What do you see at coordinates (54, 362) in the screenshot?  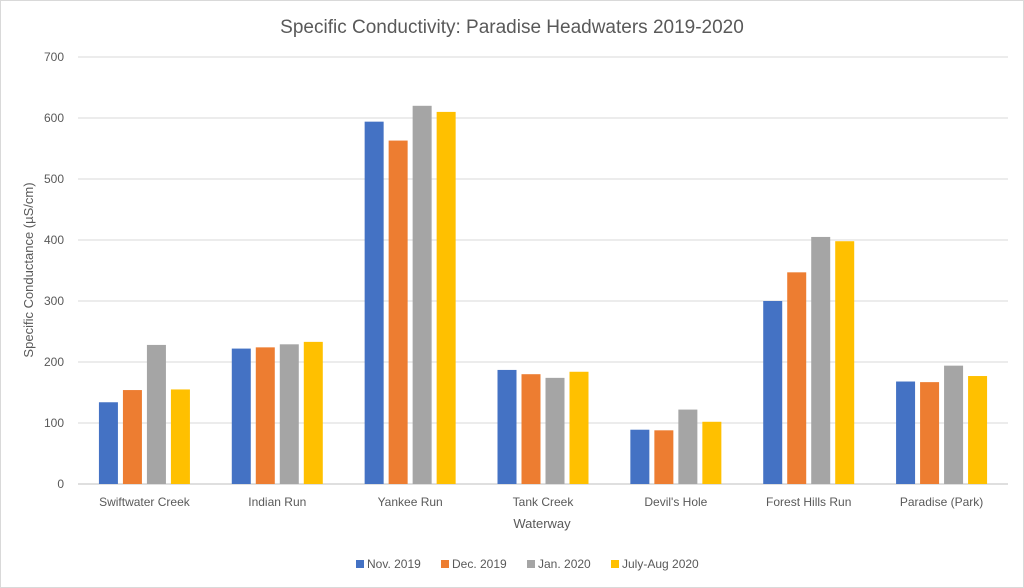 I see `y-tick-label: 200` at bounding box center [54, 362].